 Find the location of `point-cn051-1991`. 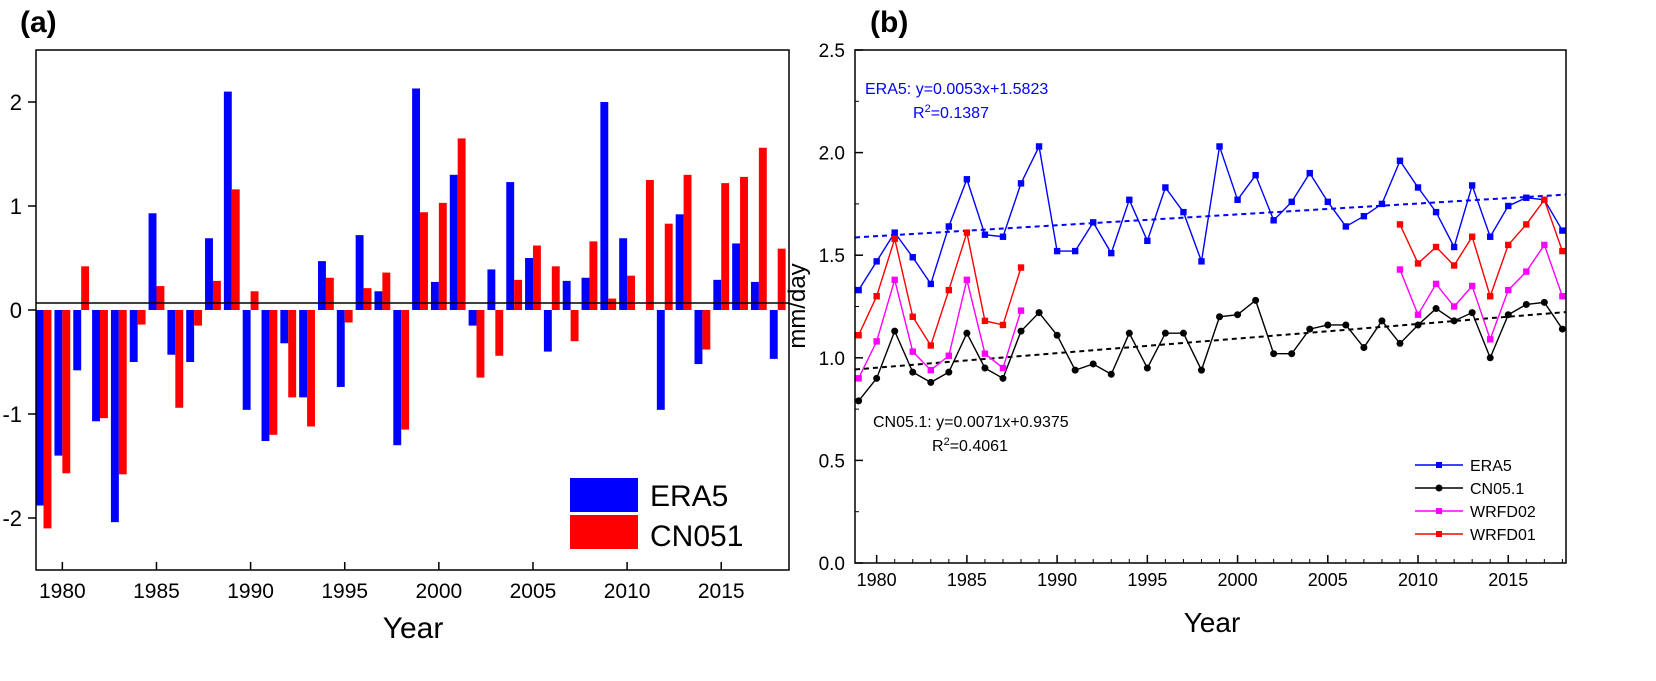

point-cn051-1991 is located at coordinates (1075, 370).